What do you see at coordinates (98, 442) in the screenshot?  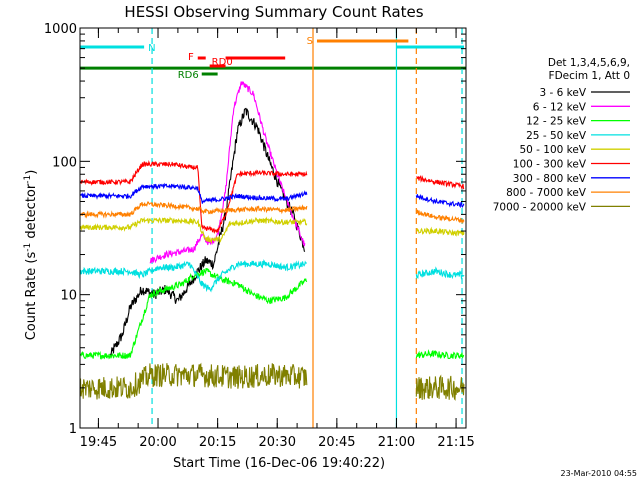 I see `x-tick-label: 19:45` at bounding box center [98, 442].